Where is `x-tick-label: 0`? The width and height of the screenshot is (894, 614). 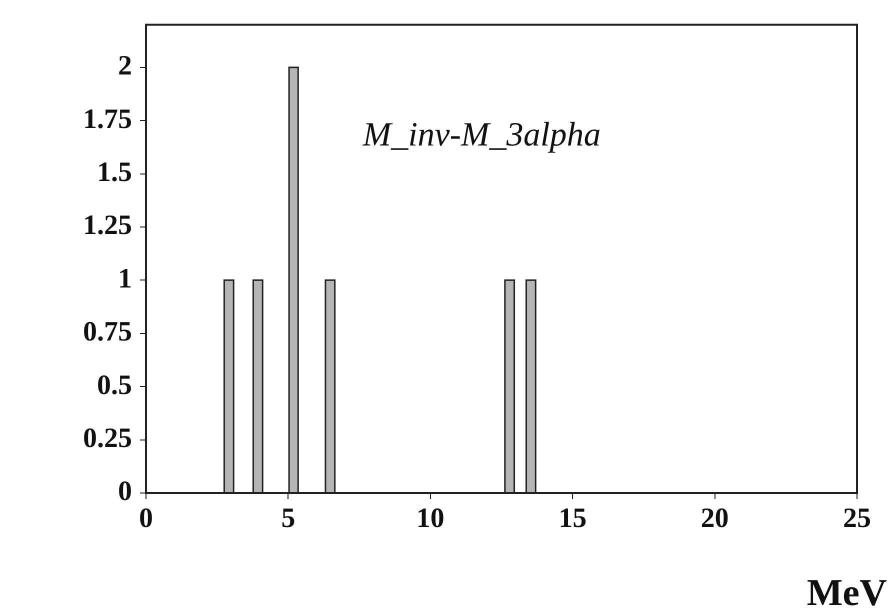 x-tick-label: 0 is located at coordinates (146, 518).